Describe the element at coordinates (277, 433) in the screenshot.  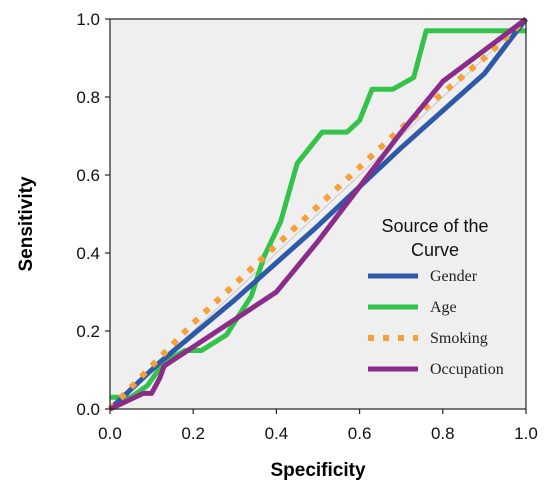
I see `x-tick-label: 0.4` at that location.